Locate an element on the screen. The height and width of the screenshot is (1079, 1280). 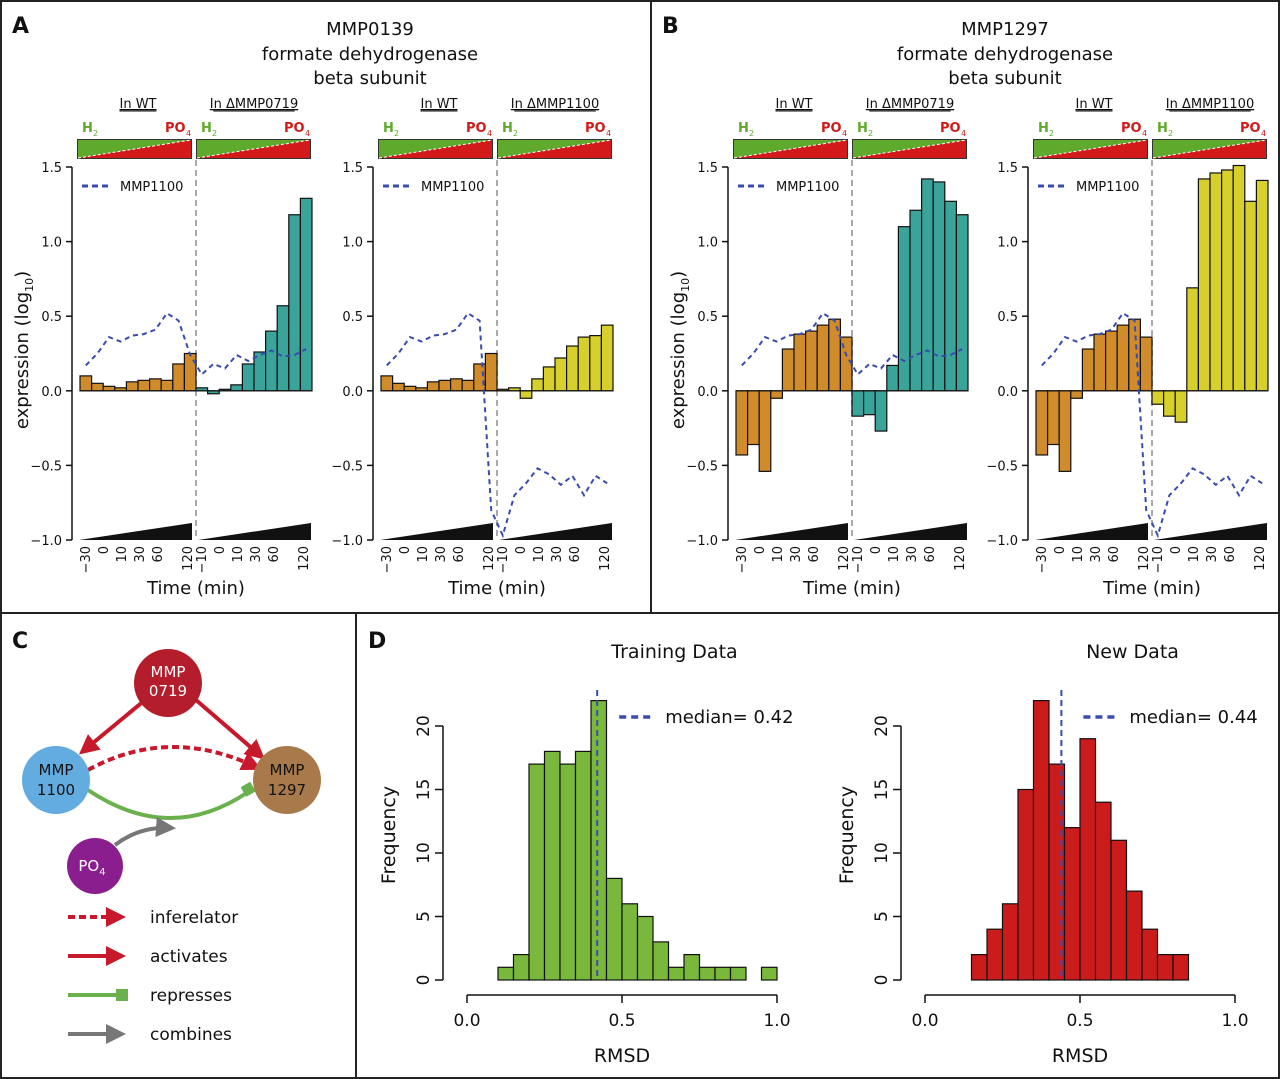
y-tick-label: −0.5 is located at coordinates (1002, 466).